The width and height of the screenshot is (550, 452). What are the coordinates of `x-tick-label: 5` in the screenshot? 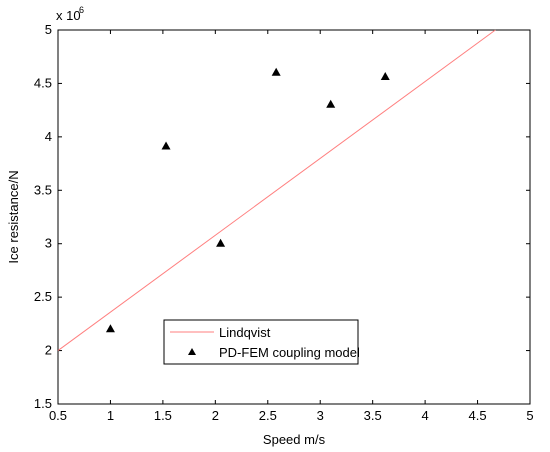 It's located at (529, 415).